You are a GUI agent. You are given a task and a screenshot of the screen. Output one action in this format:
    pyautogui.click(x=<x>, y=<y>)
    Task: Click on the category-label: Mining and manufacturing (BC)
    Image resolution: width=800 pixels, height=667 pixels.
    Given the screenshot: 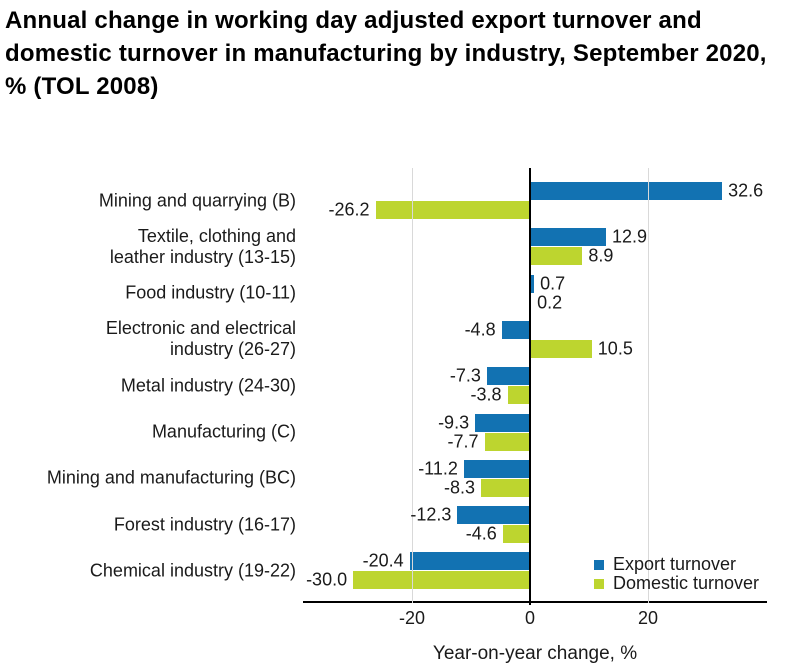 What is the action you would take?
    pyautogui.click(x=171, y=477)
    